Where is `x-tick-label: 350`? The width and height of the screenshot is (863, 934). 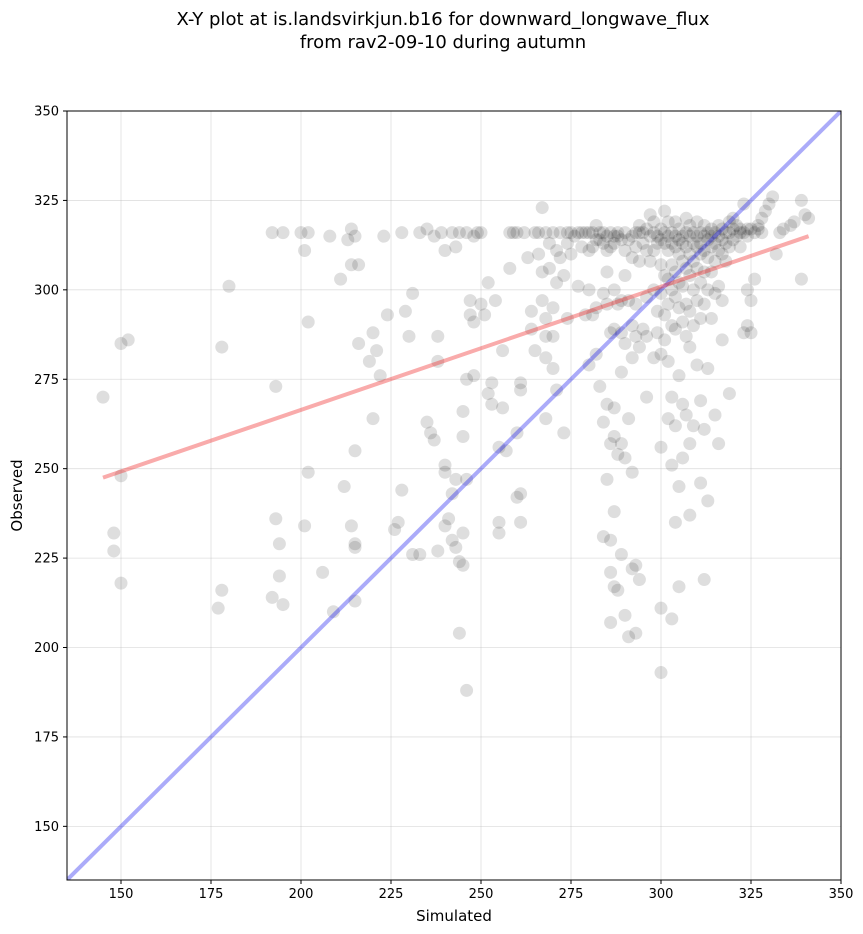 x-tick-label: 350 is located at coordinates (841, 894).